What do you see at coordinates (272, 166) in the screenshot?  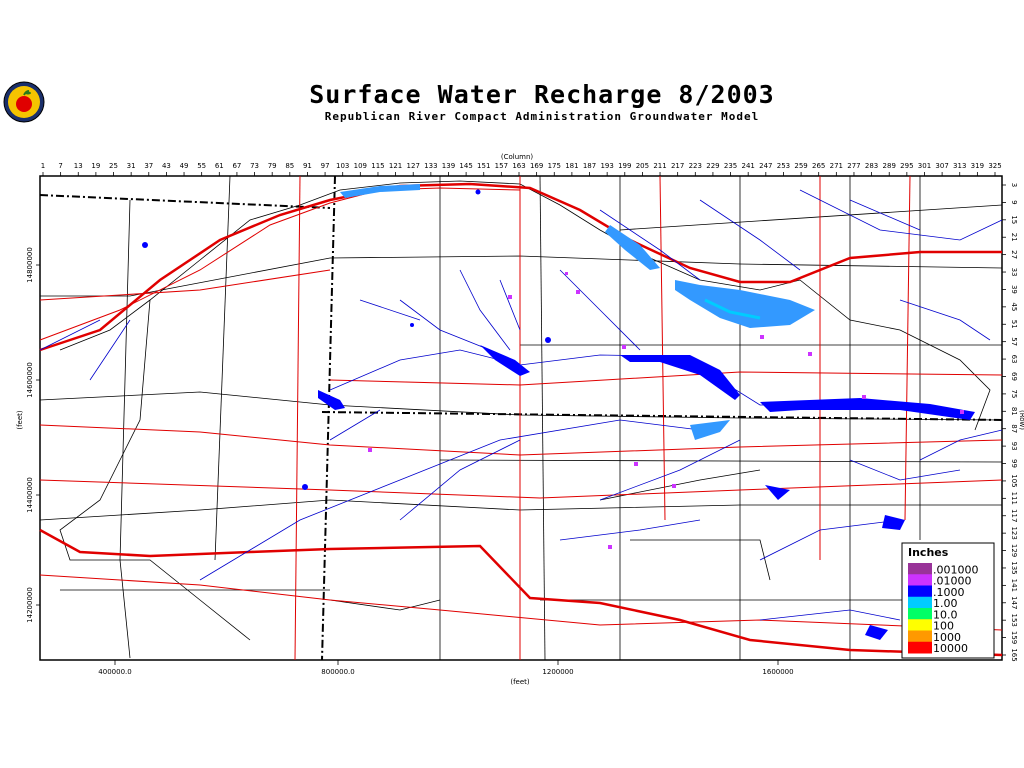 I see `column-tick-label: 79` at bounding box center [272, 166].